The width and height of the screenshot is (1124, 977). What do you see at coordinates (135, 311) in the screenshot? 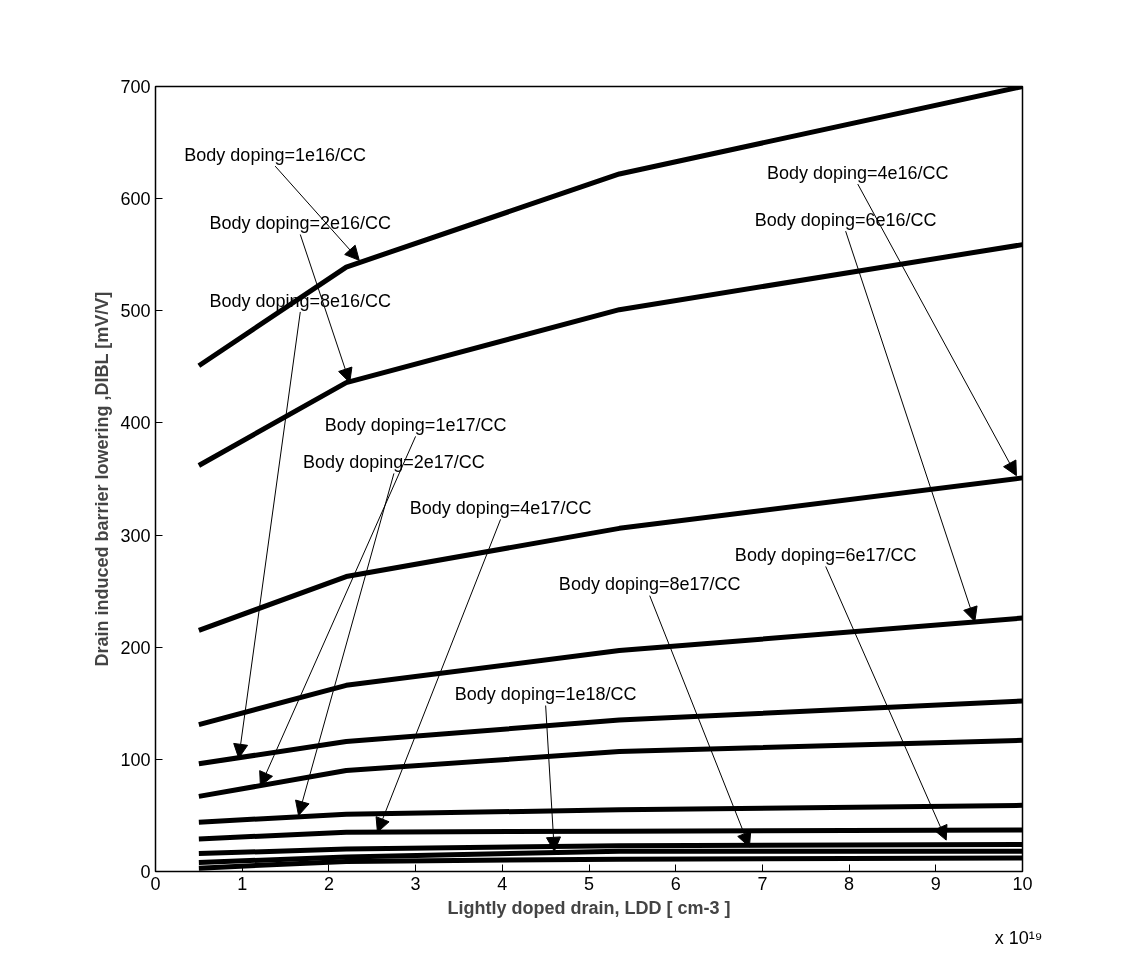
I see `y-tick-label: 500` at bounding box center [135, 311].